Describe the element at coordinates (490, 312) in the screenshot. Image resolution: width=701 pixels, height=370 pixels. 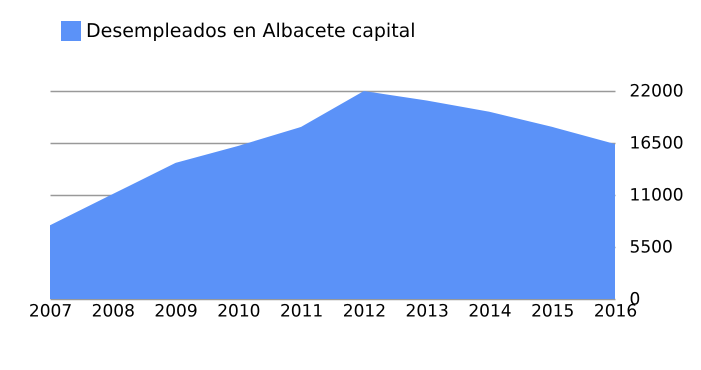
I see `x-tick-label: 2014` at that location.